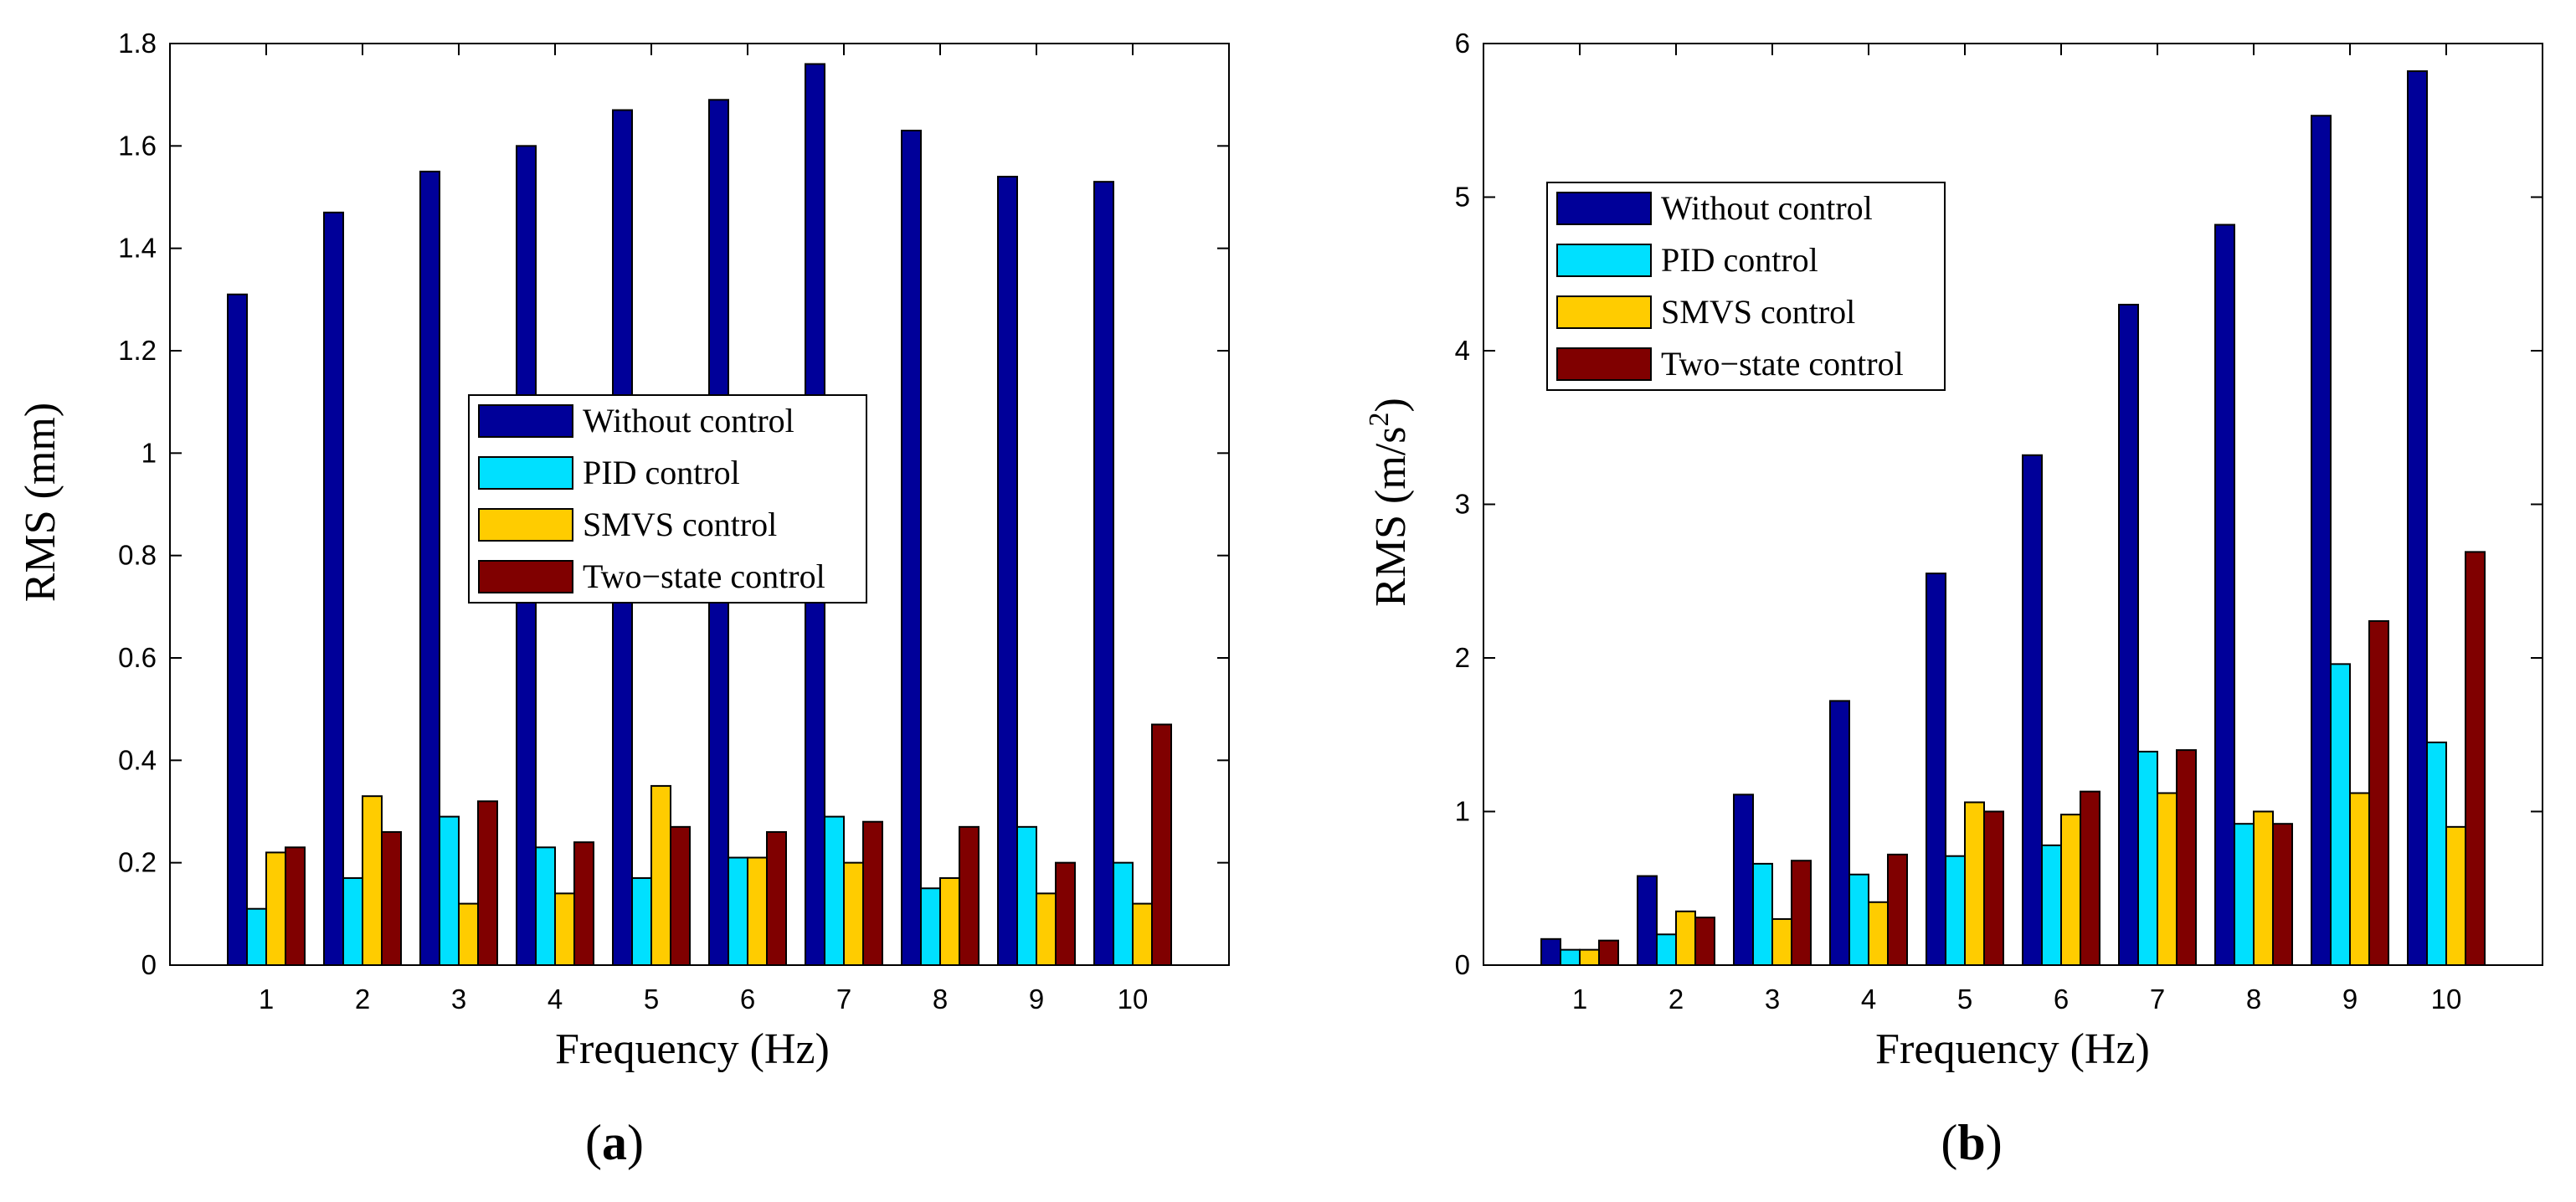 The width and height of the screenshot is (2576, 1202). What do you see at coordinates (1134, 999) in the screenshot?
I see `x-tick-label: 10` at bounding box center [1134, 999].